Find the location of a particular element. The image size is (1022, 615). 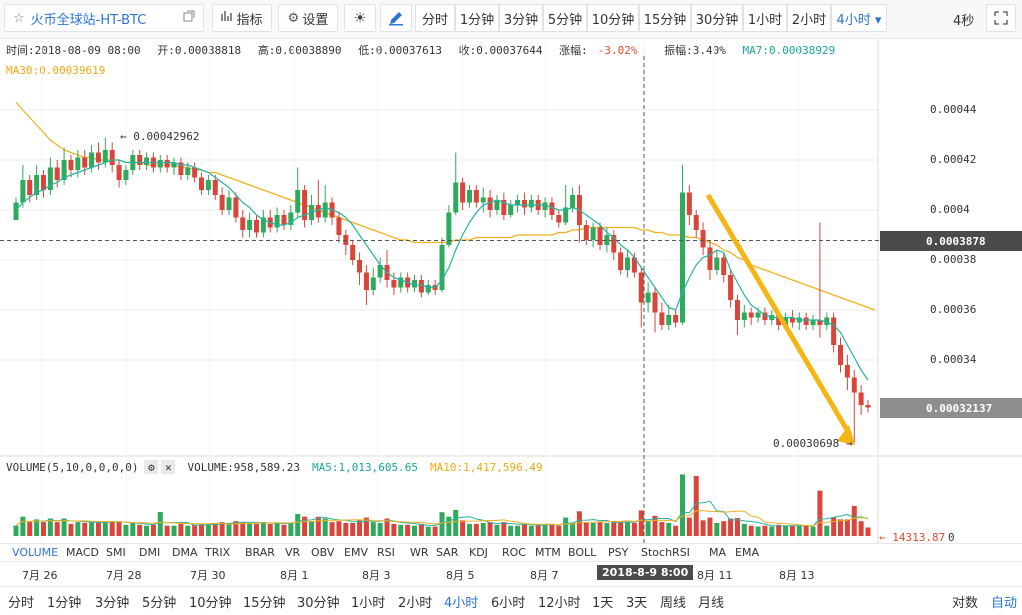

period-button-5: 15分钟 is located at coordinates (665, 18).